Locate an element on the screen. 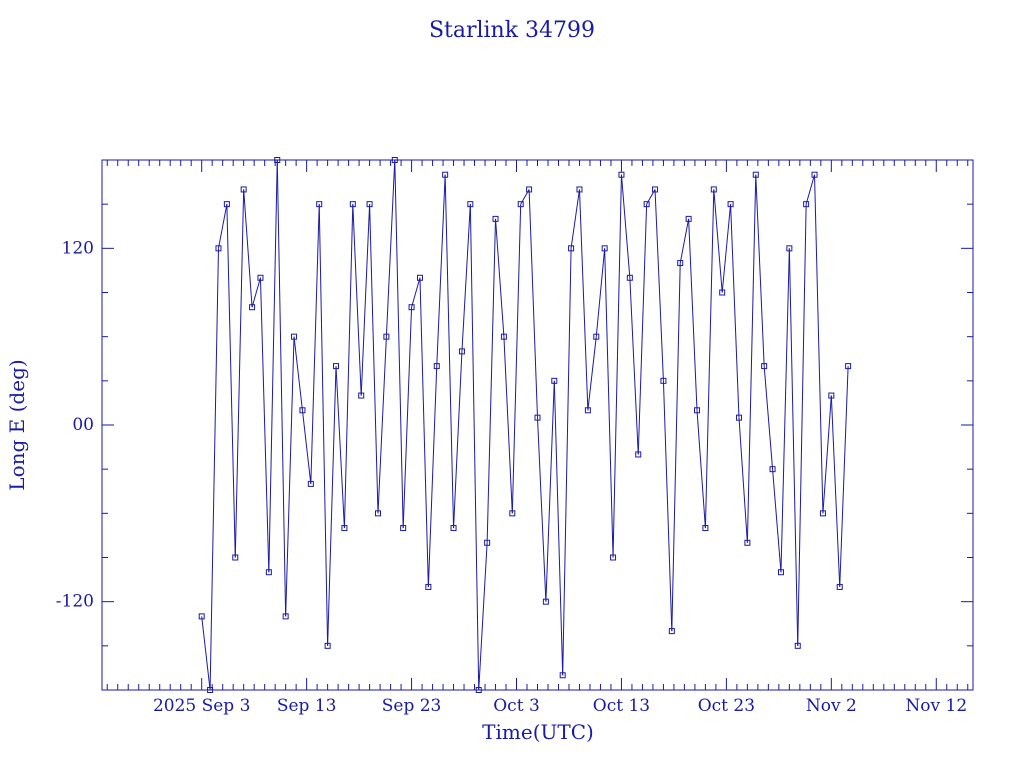 The height and width of the screenshot is (768, 1024). x-tick-label: Oct 13 is located at coordinates (621, 706).